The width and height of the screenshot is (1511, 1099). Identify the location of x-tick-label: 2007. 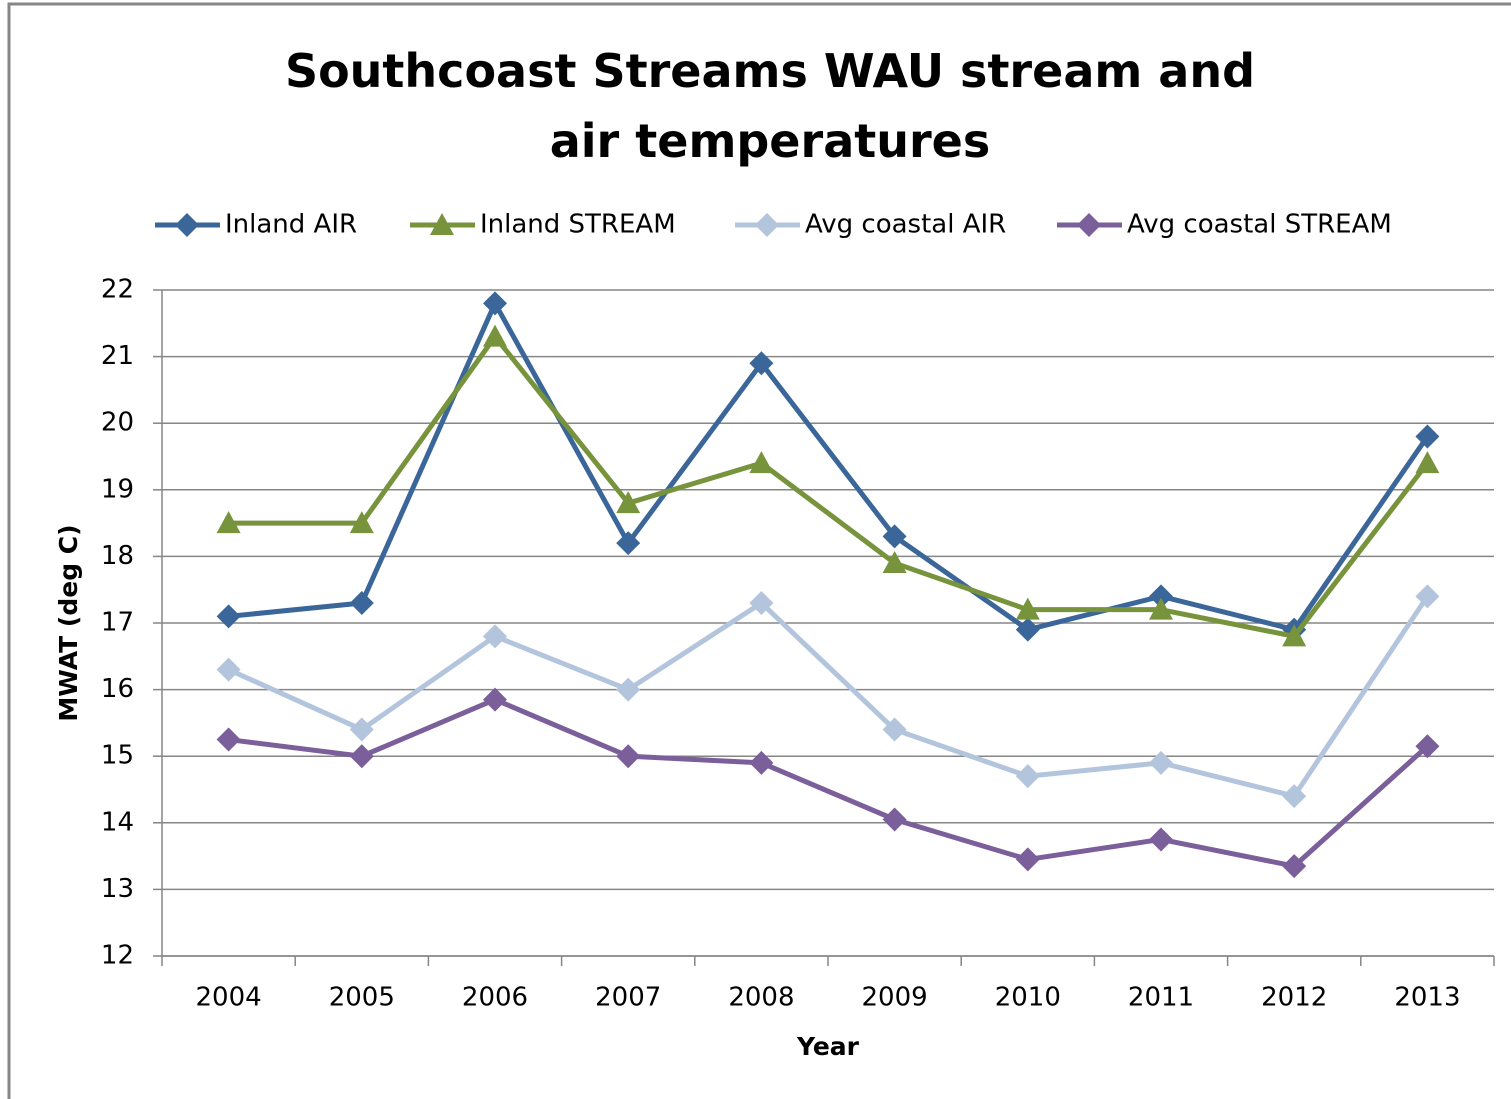
(628, 998).